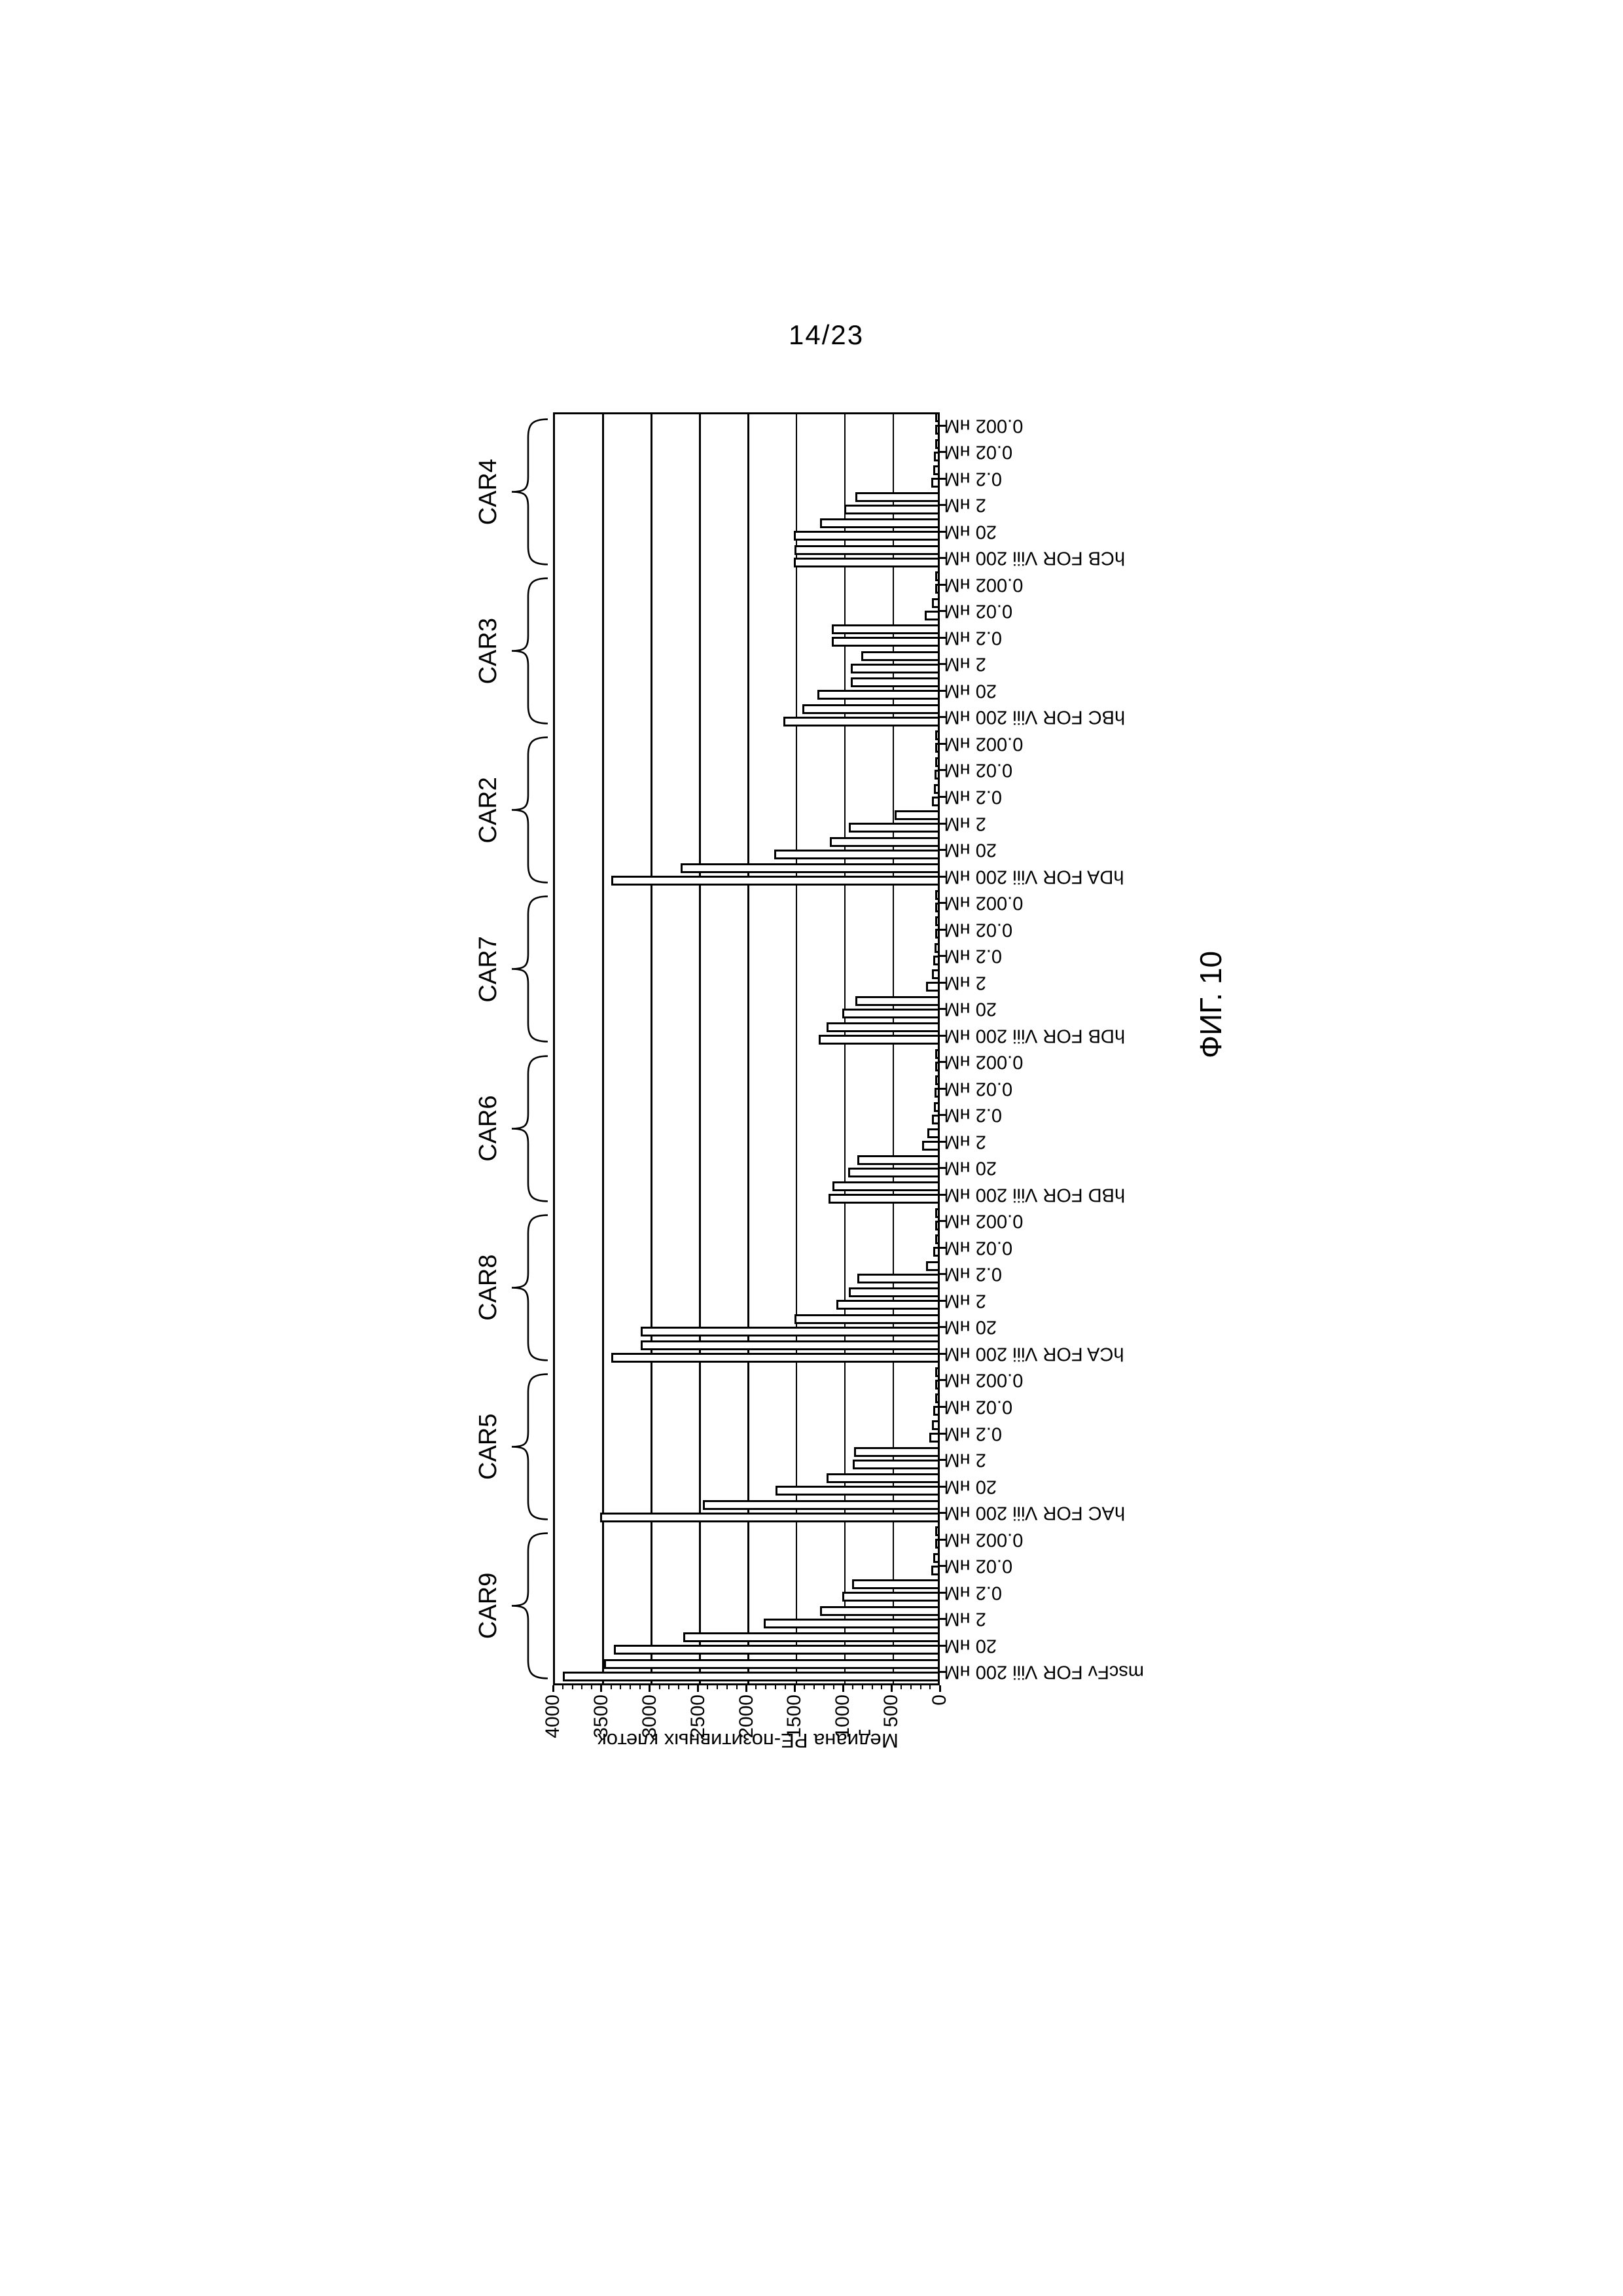 The image size is (1623, 2296). I want to click on plot-area, so click(747, 1048).